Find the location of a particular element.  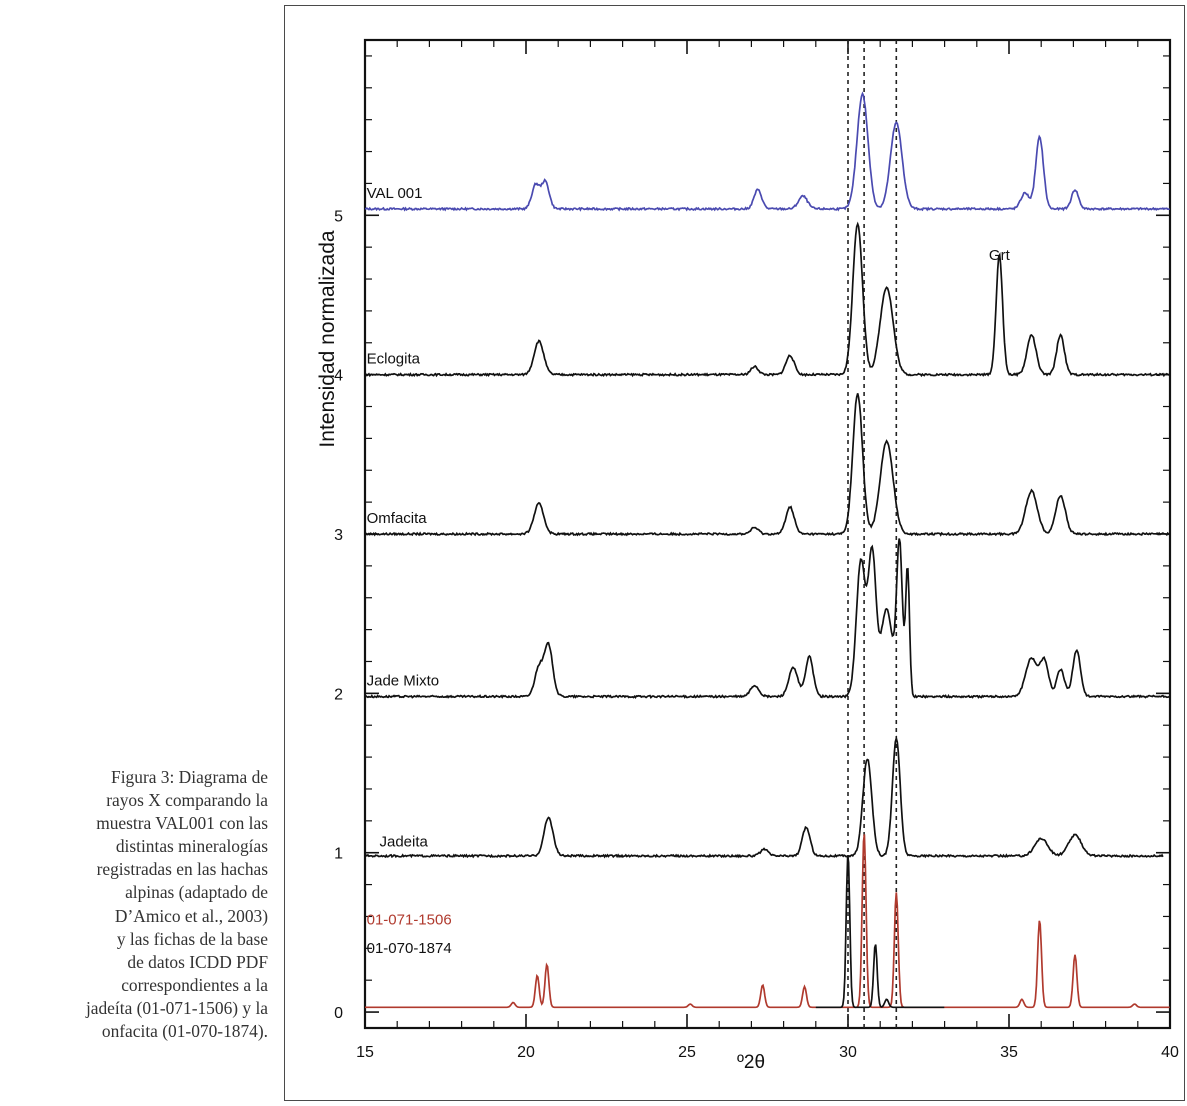

x-tick-label: 25 is located at coordinates (687, 1052).